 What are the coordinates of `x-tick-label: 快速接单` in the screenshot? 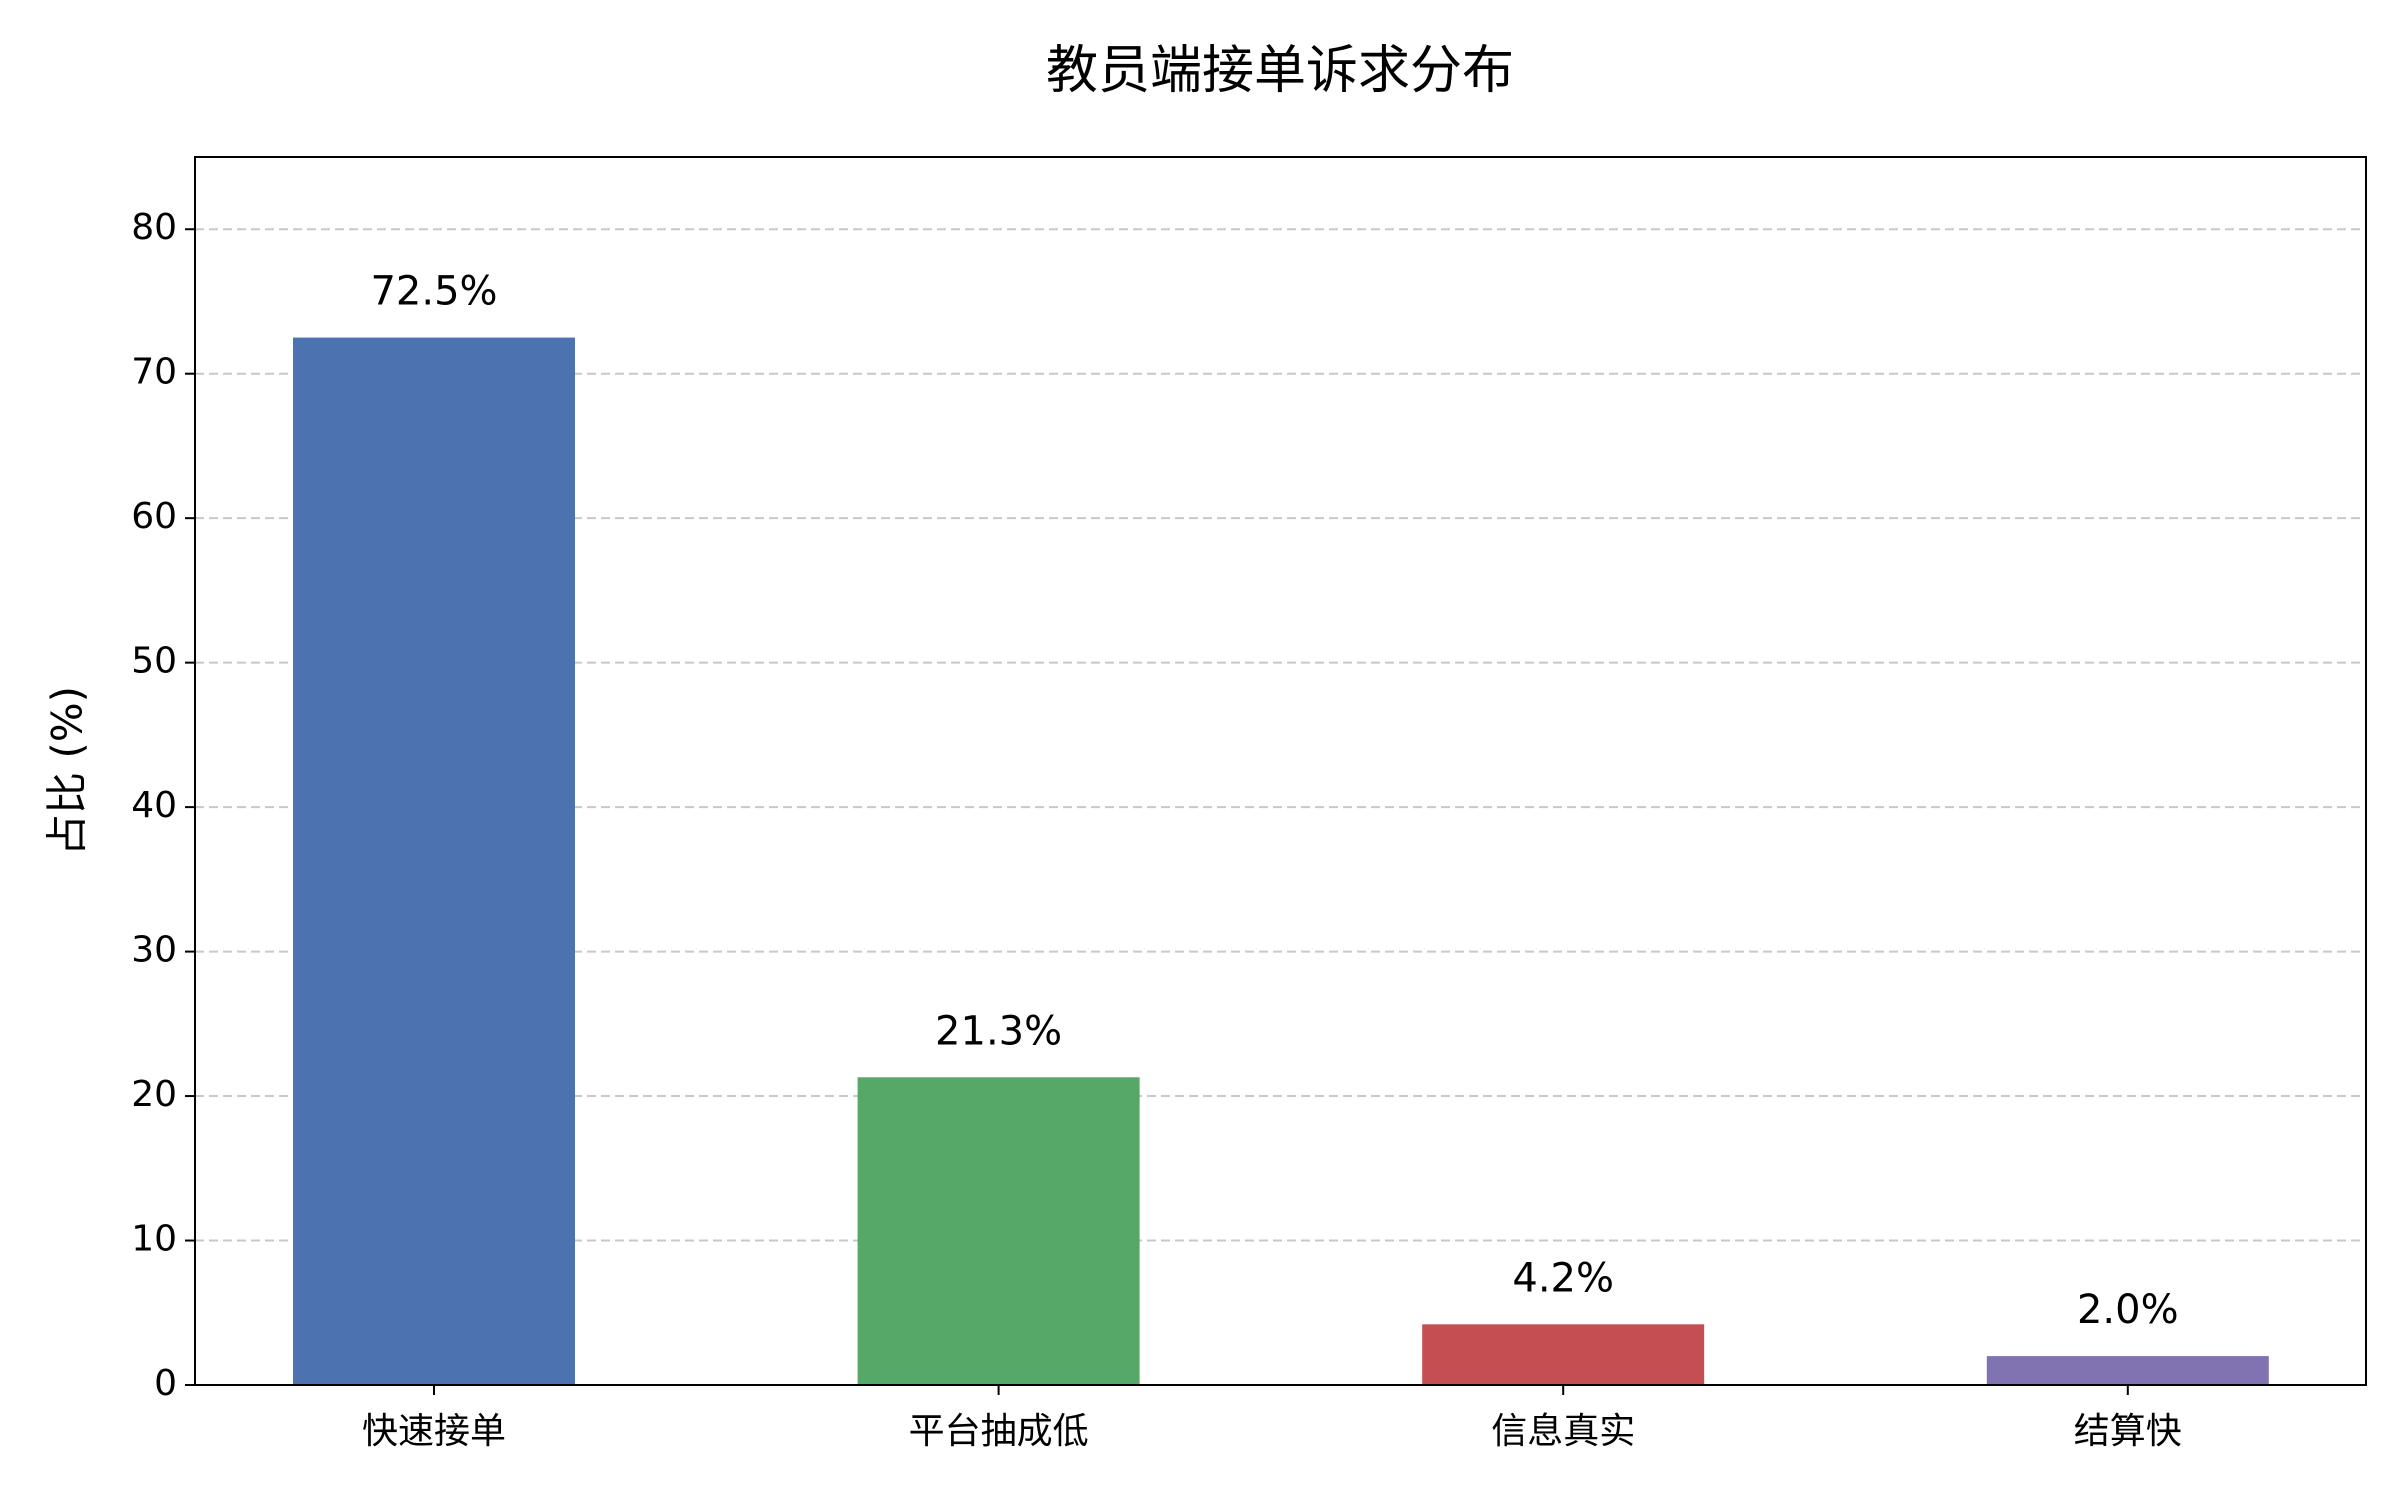 It's located at (434, 1431).